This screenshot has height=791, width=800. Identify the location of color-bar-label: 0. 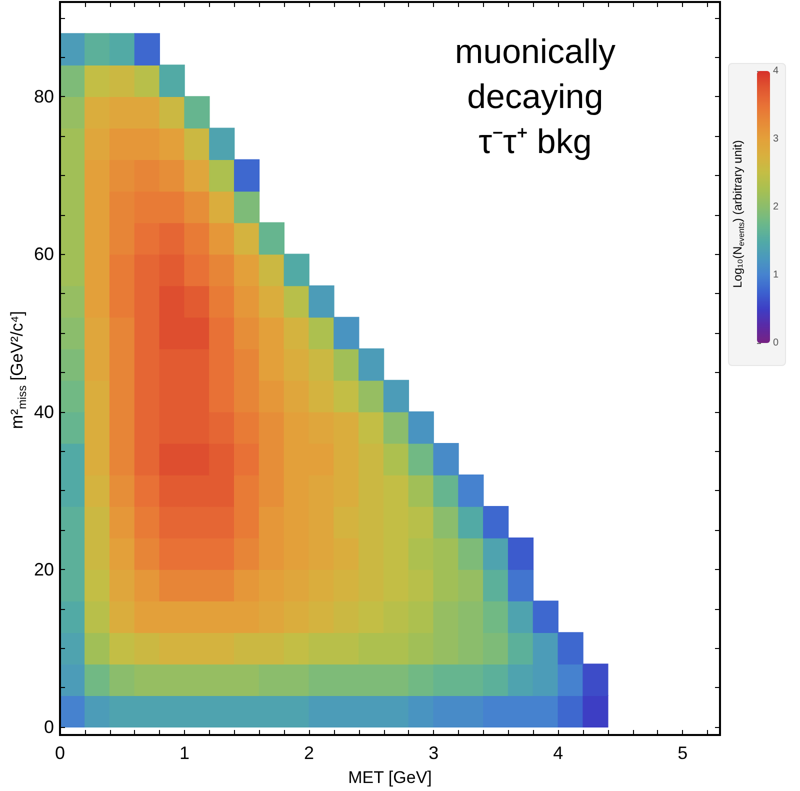
(776, 343).